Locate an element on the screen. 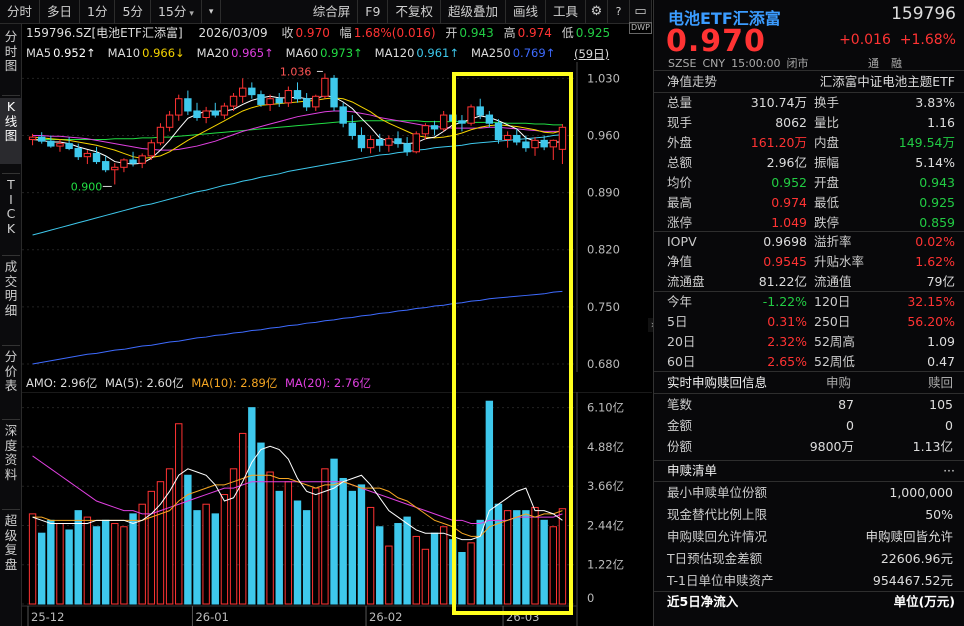  help-icon: ? is located at coordinates (619, 12).